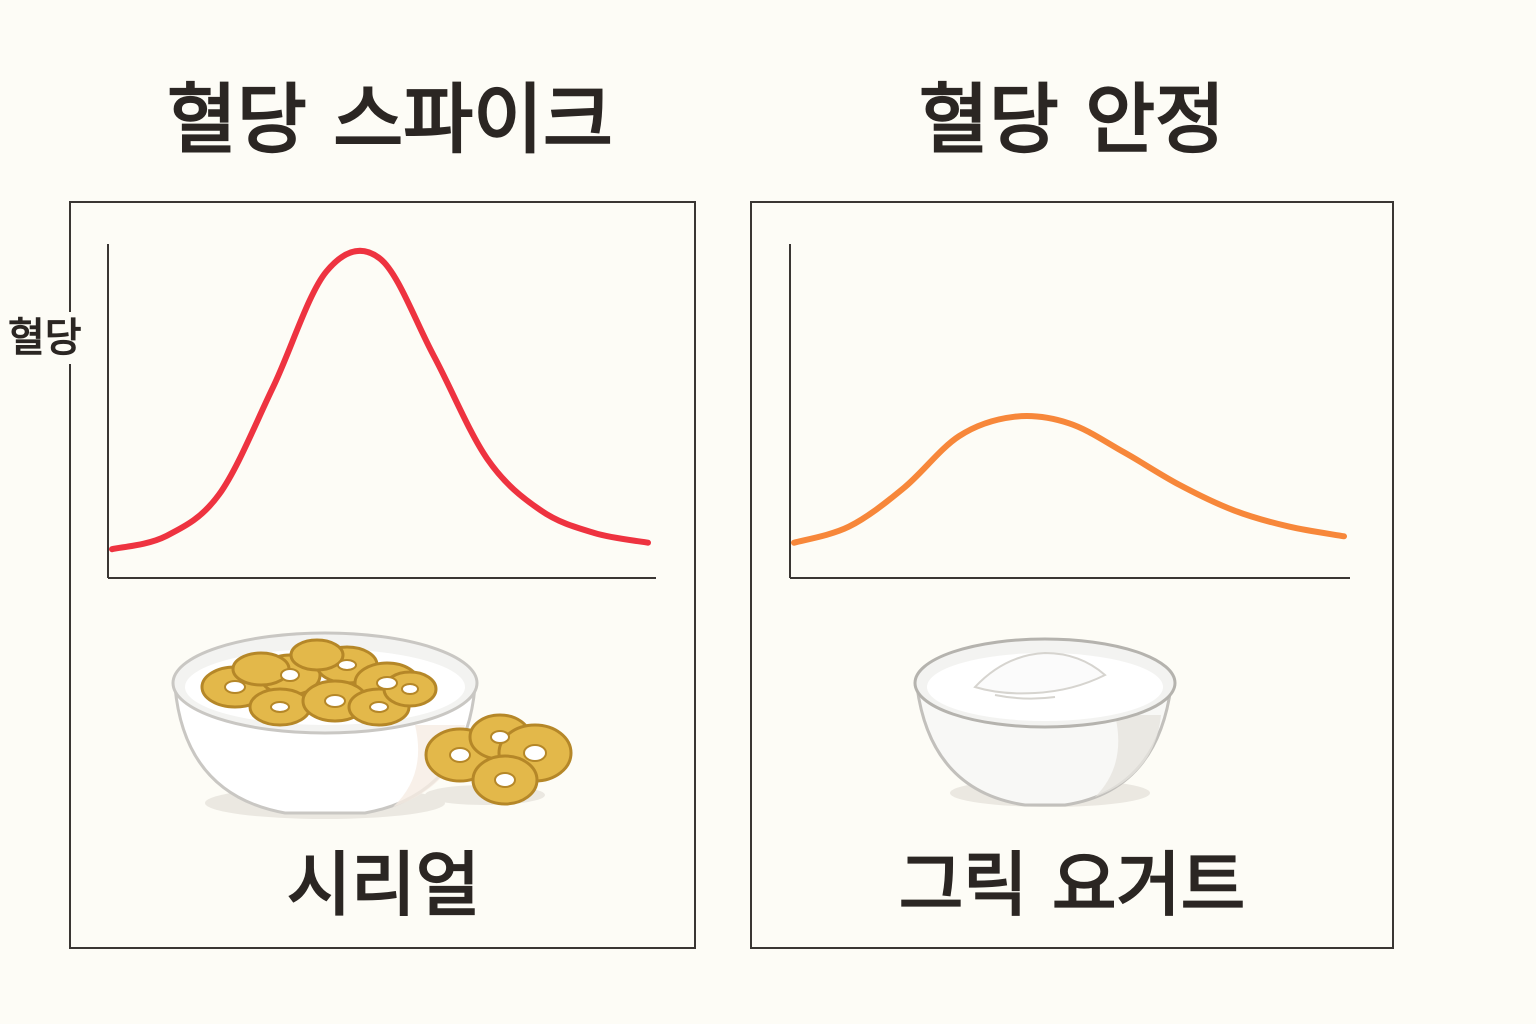 Image resolution: width=1536 pixels, height=1024 pixels. What do you see at coordinates (390, 119) in the screenshot?
I see `chart-title-left: 혈당 스파이크` at bounding box center [390, 119].